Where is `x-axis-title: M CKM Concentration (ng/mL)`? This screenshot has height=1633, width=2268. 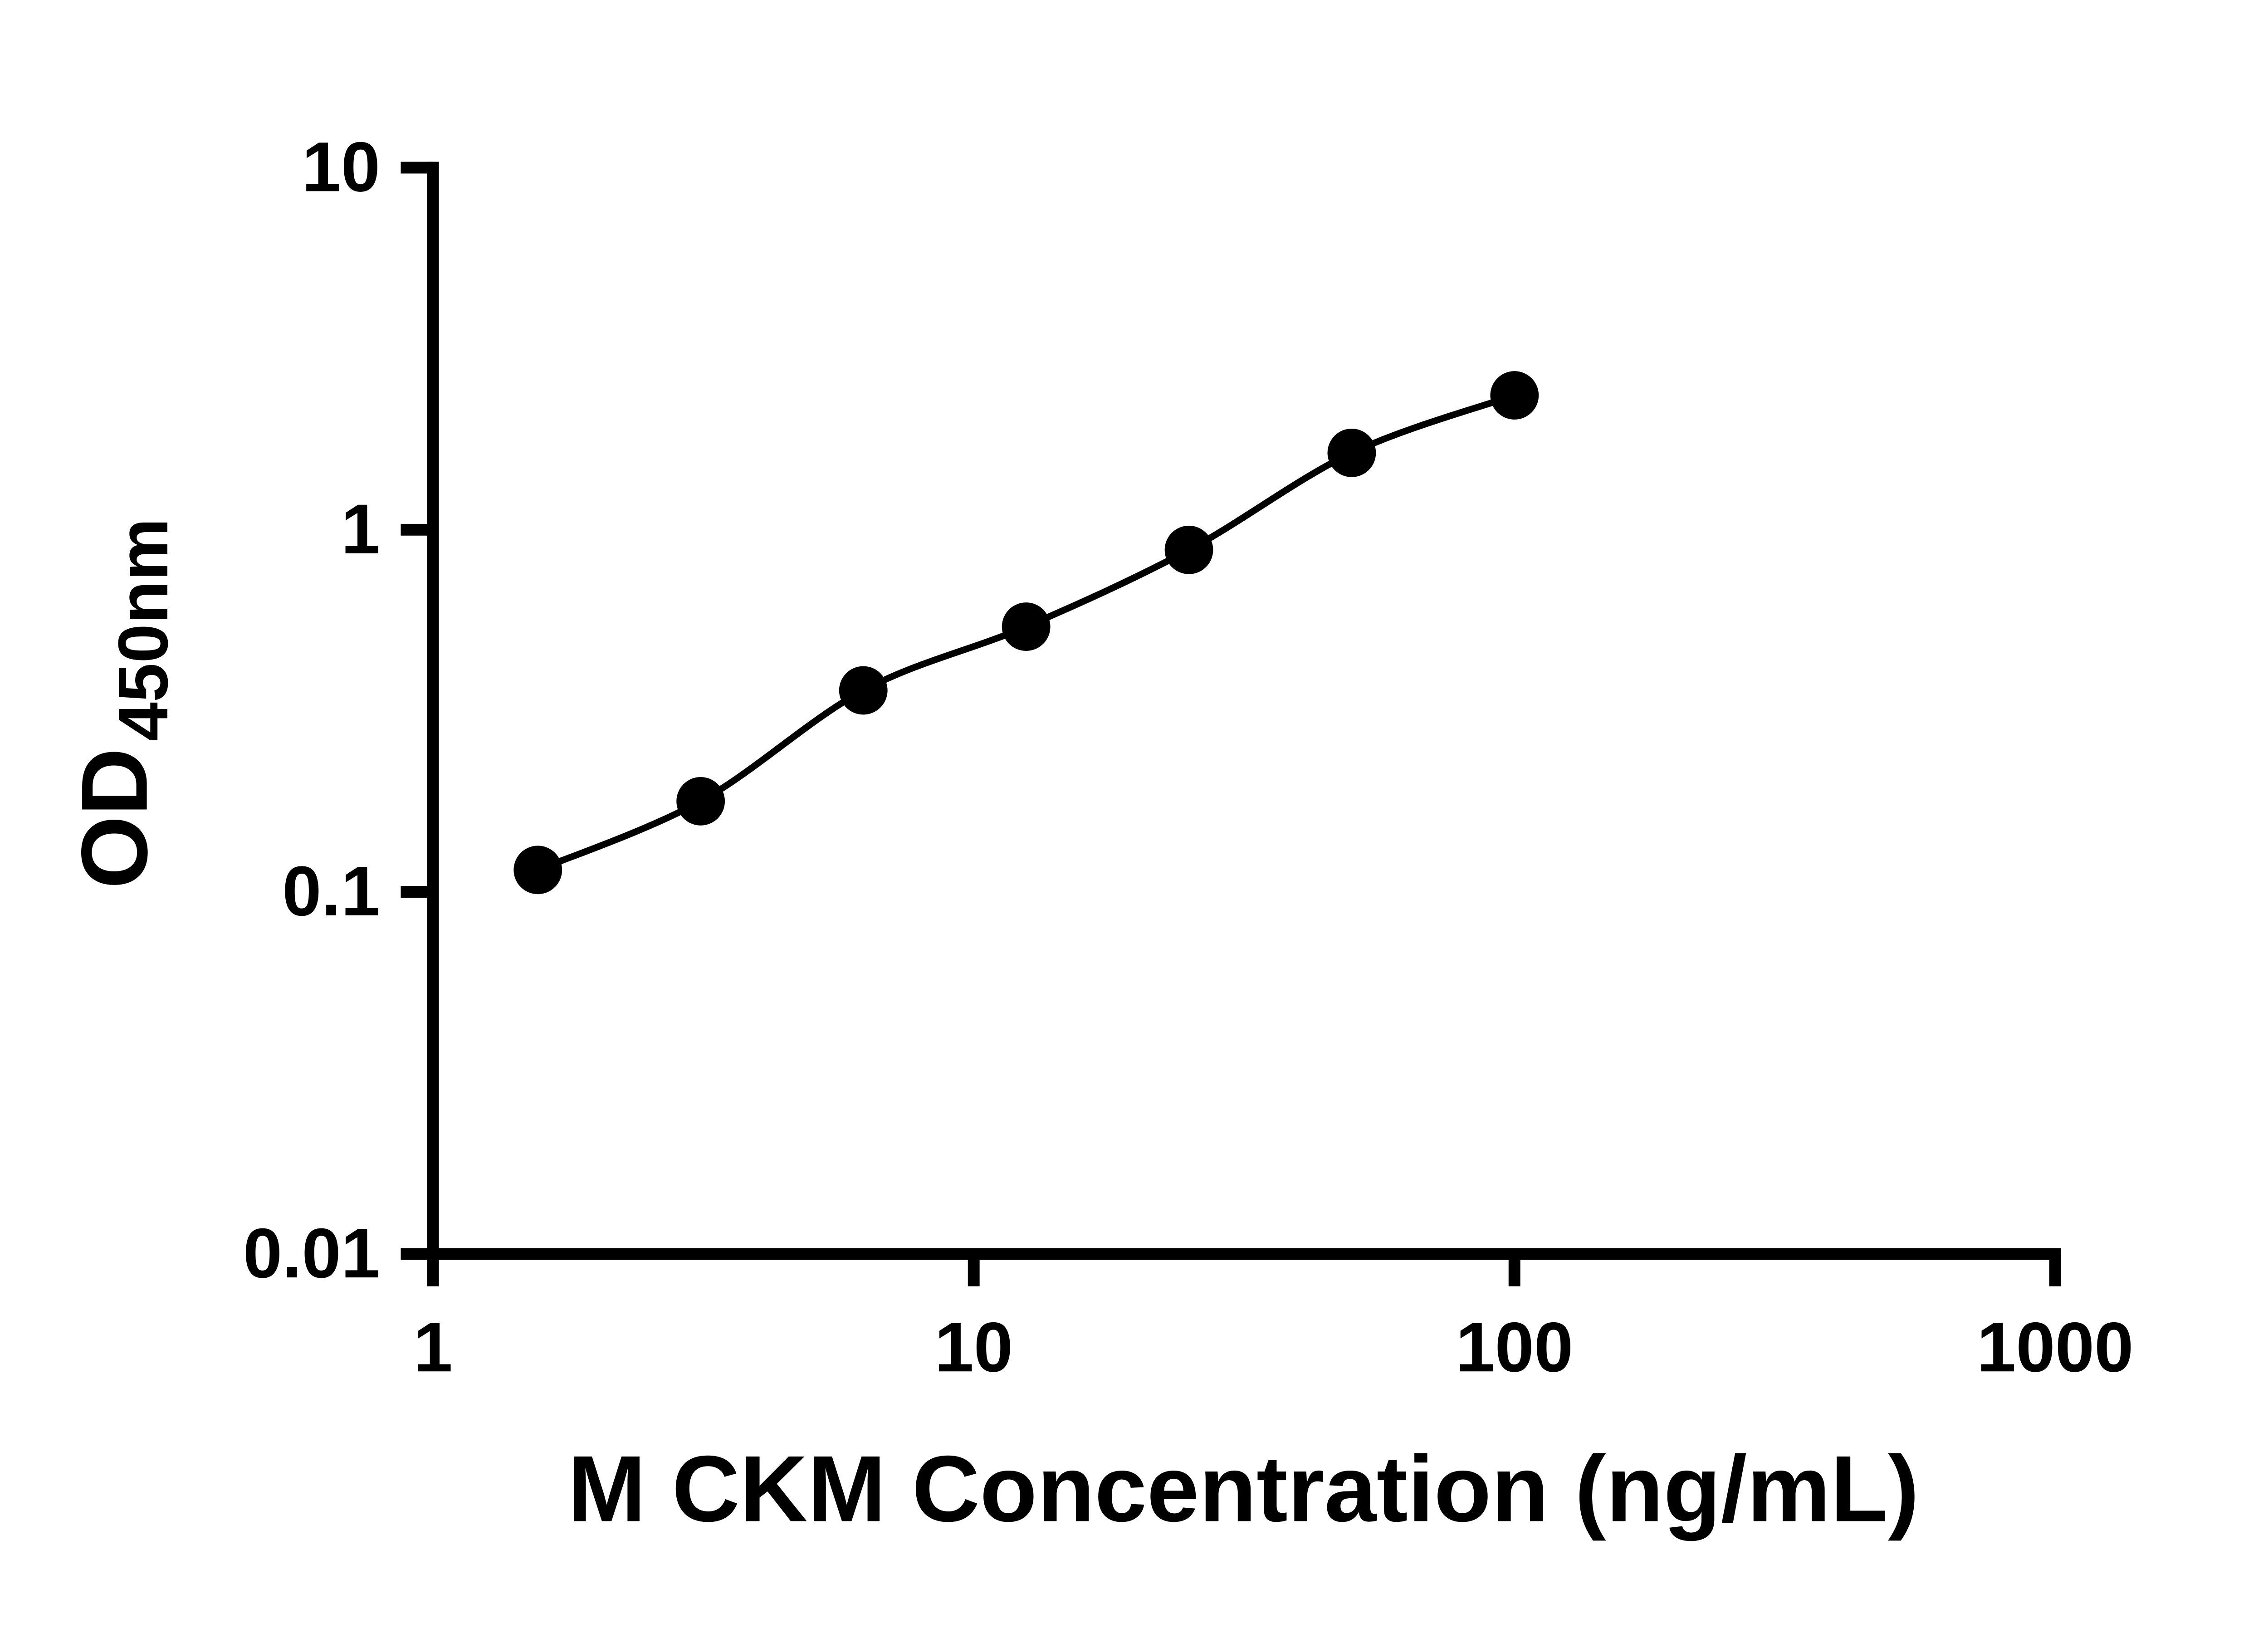
x-axis-title: M CKM Concentration (ng/mL) is located at coordinates (1243, 1488).